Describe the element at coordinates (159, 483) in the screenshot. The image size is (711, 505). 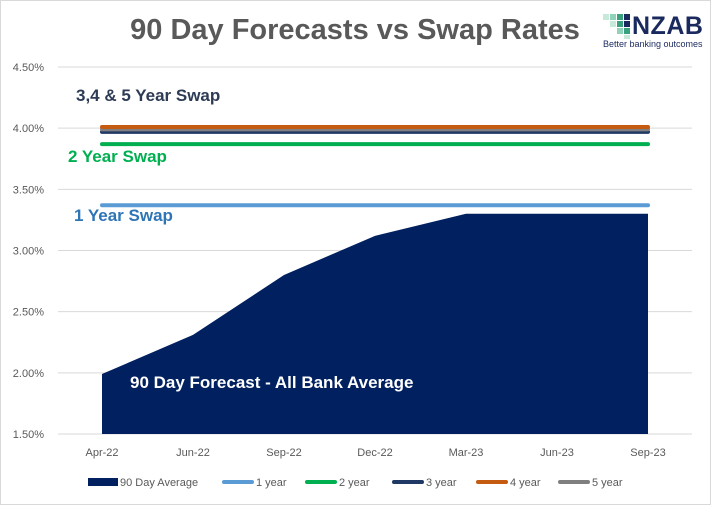
I see `legend-label-90-day-average: 90 Day Average` at that location.